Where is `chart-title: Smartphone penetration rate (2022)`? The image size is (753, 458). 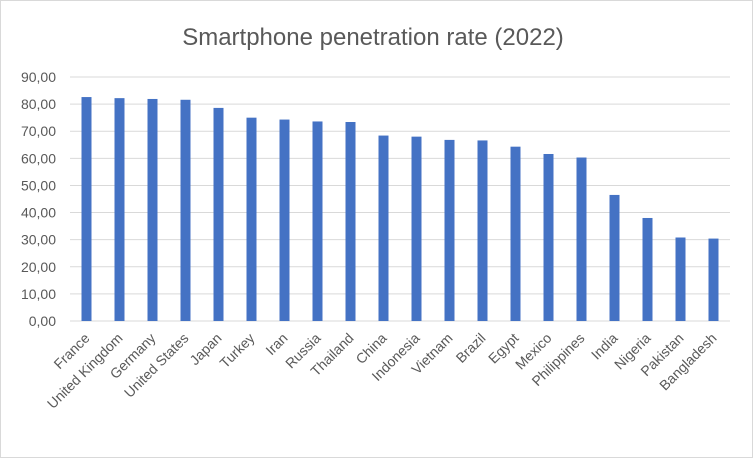
chart-title: Smartphone penetration rate (2022) is located at coordinates (373, 37).